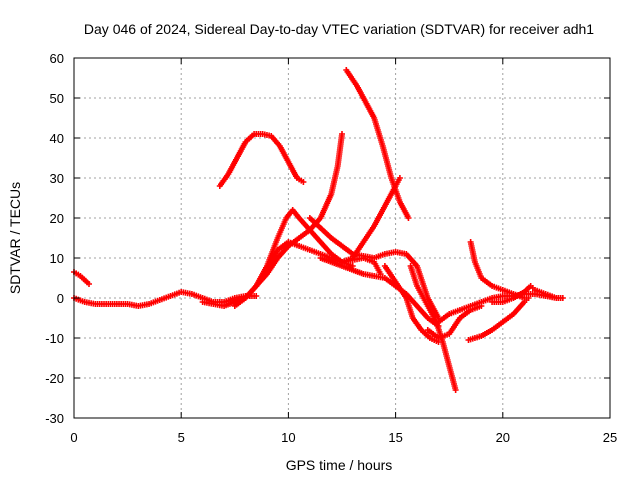 This screenshot has width=640, height=480. I want to click on series-track-h, so click(374, 268).